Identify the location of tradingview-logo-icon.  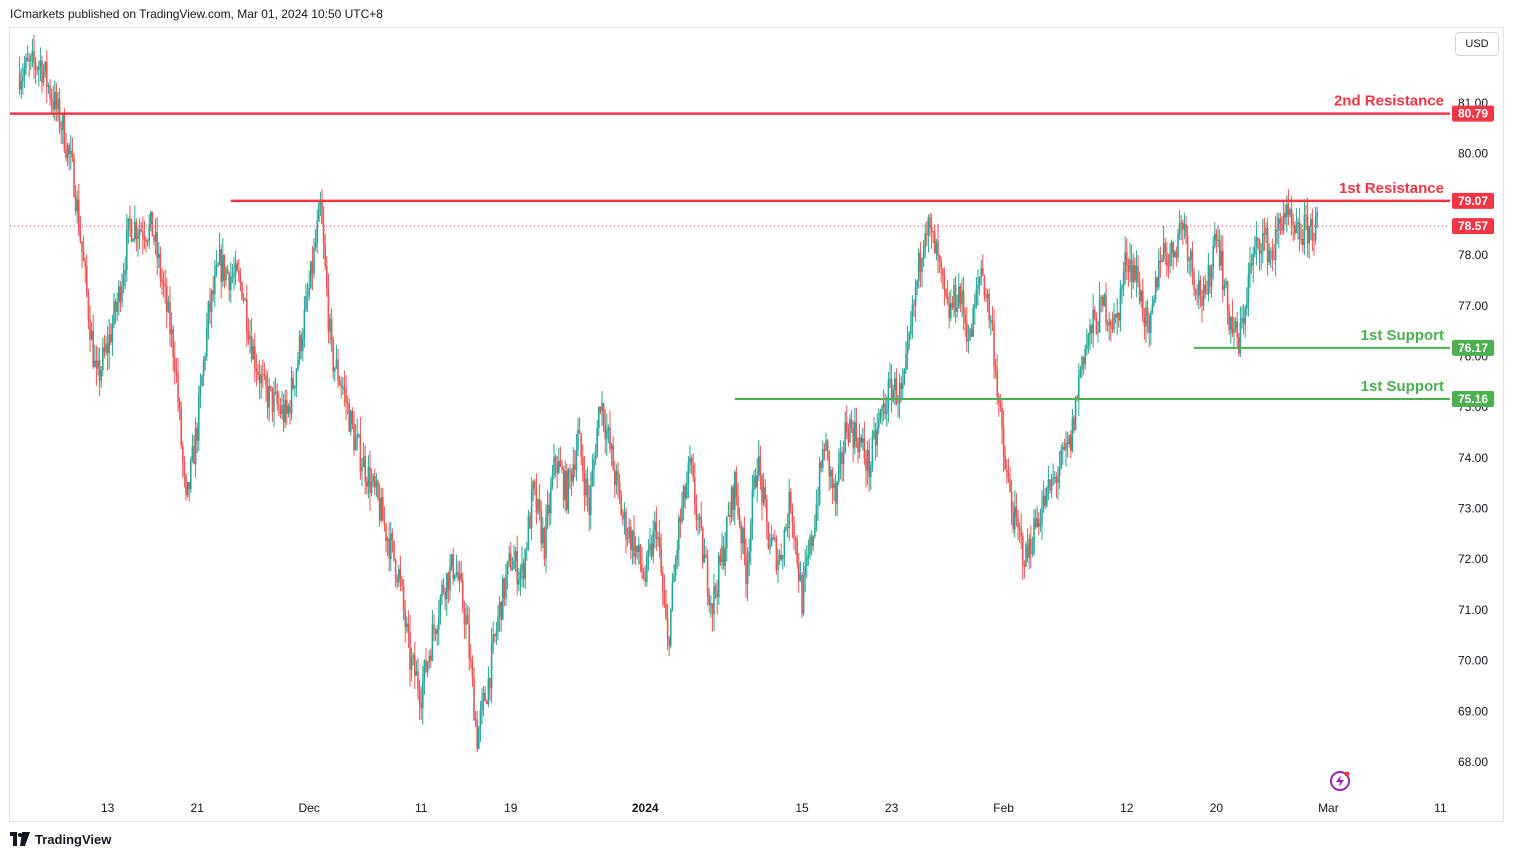
(20, 839).